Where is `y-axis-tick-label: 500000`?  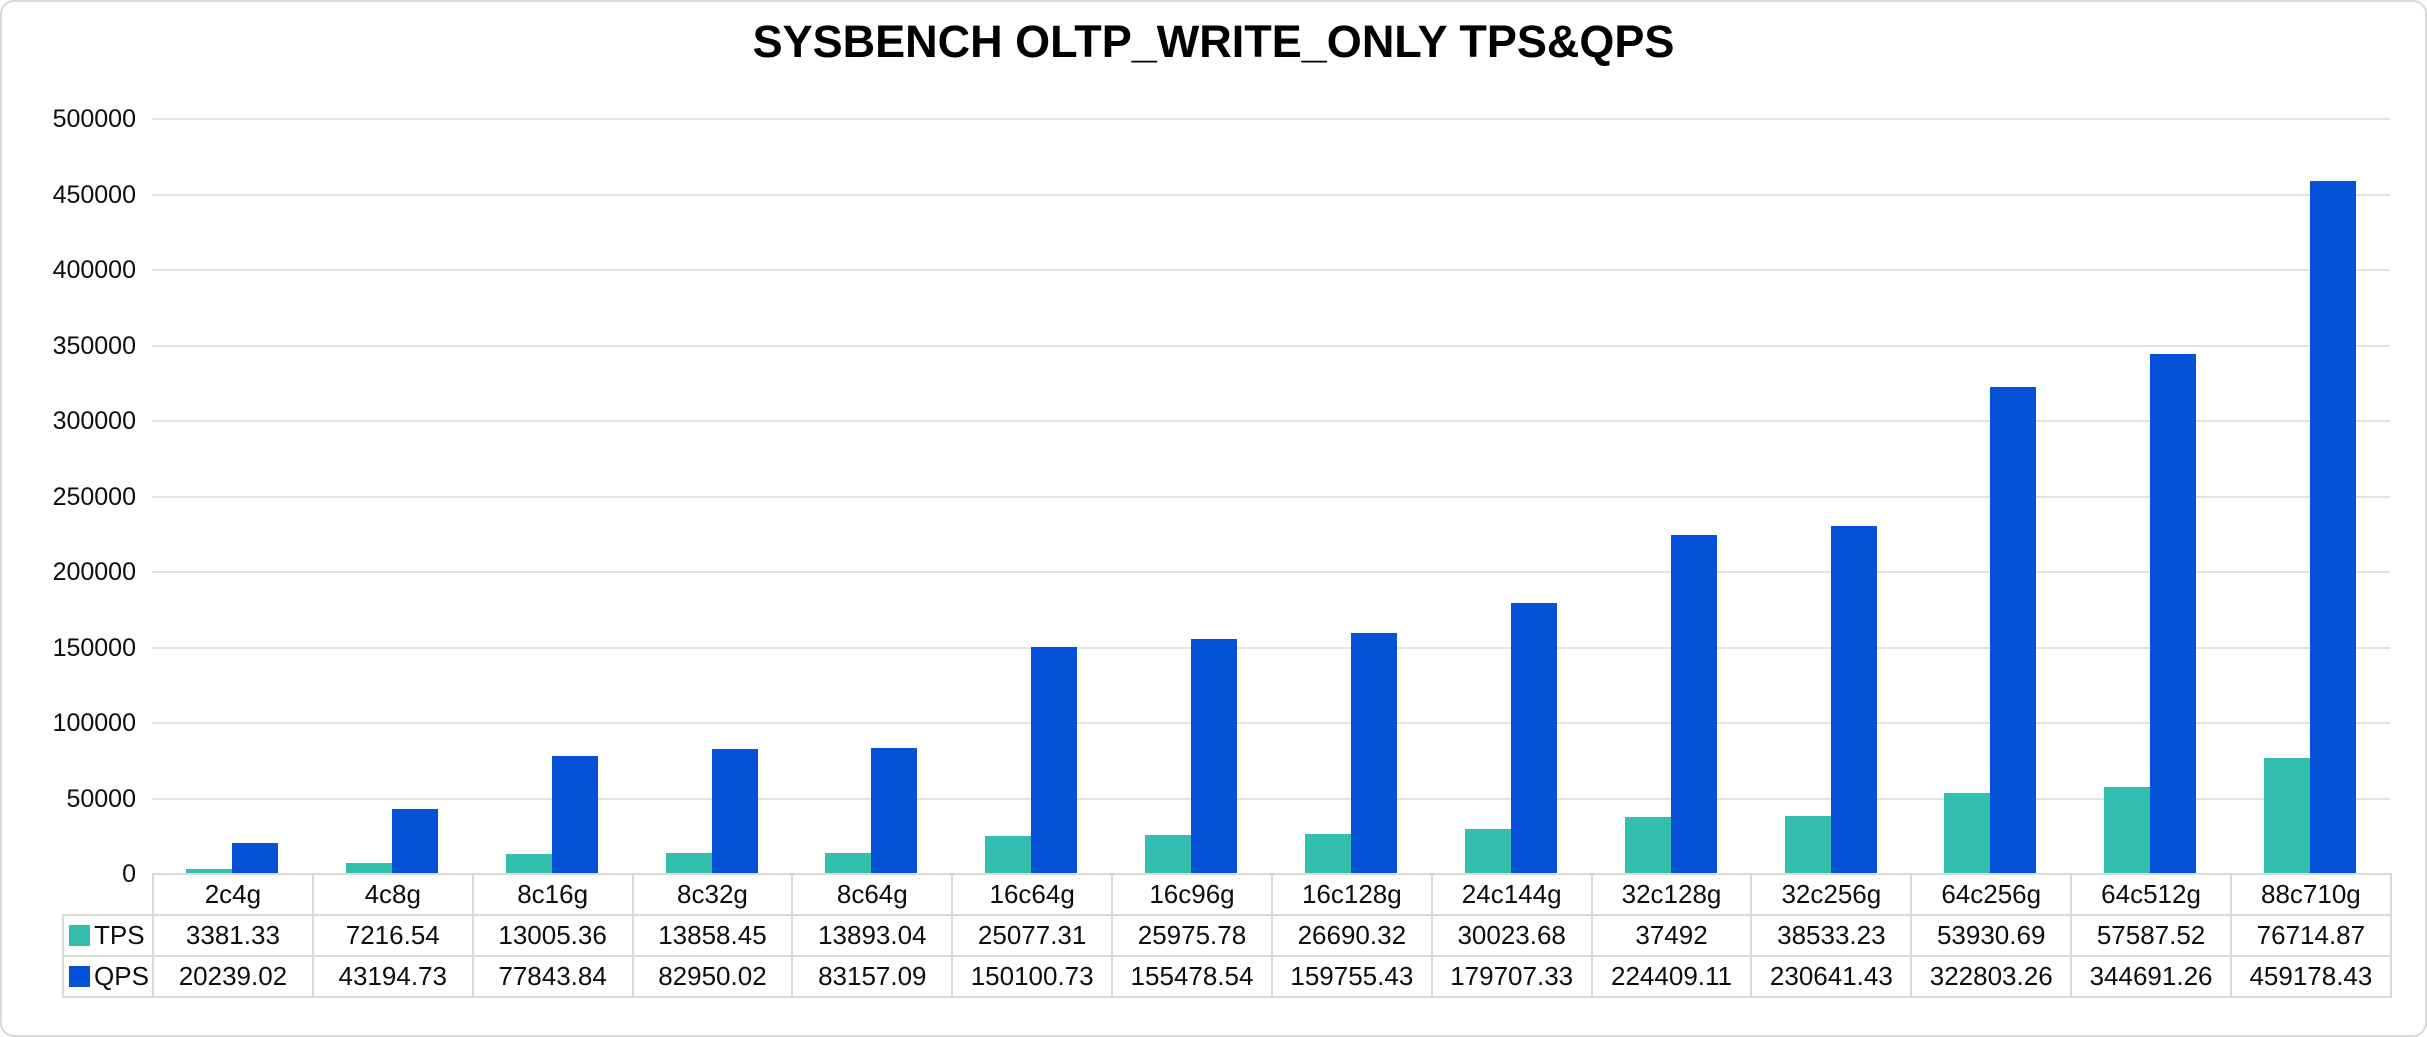
y-axis-tick-label: 500000 is located at coordinates (94, 119).